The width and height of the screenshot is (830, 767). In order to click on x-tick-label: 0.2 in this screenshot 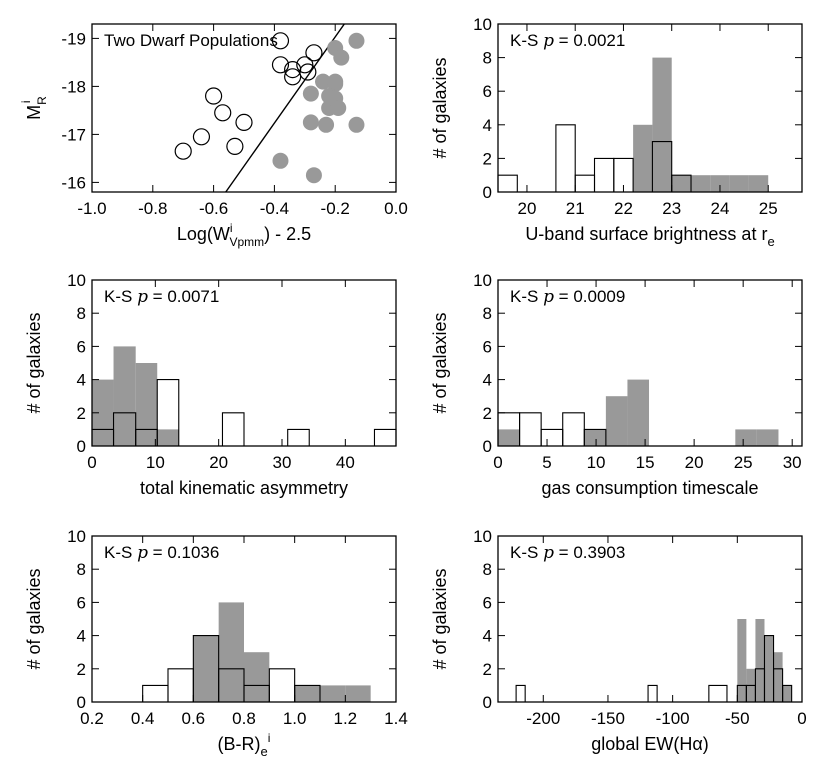, I will do `click(92, 718)`.